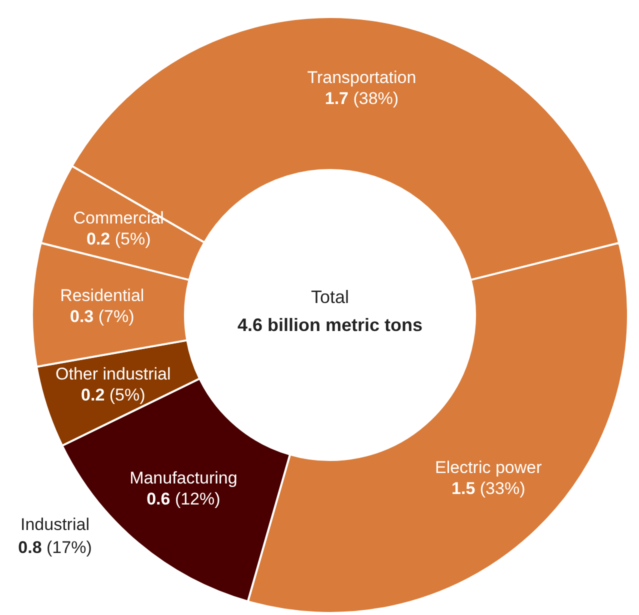 This screenshot has width=639, height=615. I want to click on slice-label: Transportation, so click(361, 78).